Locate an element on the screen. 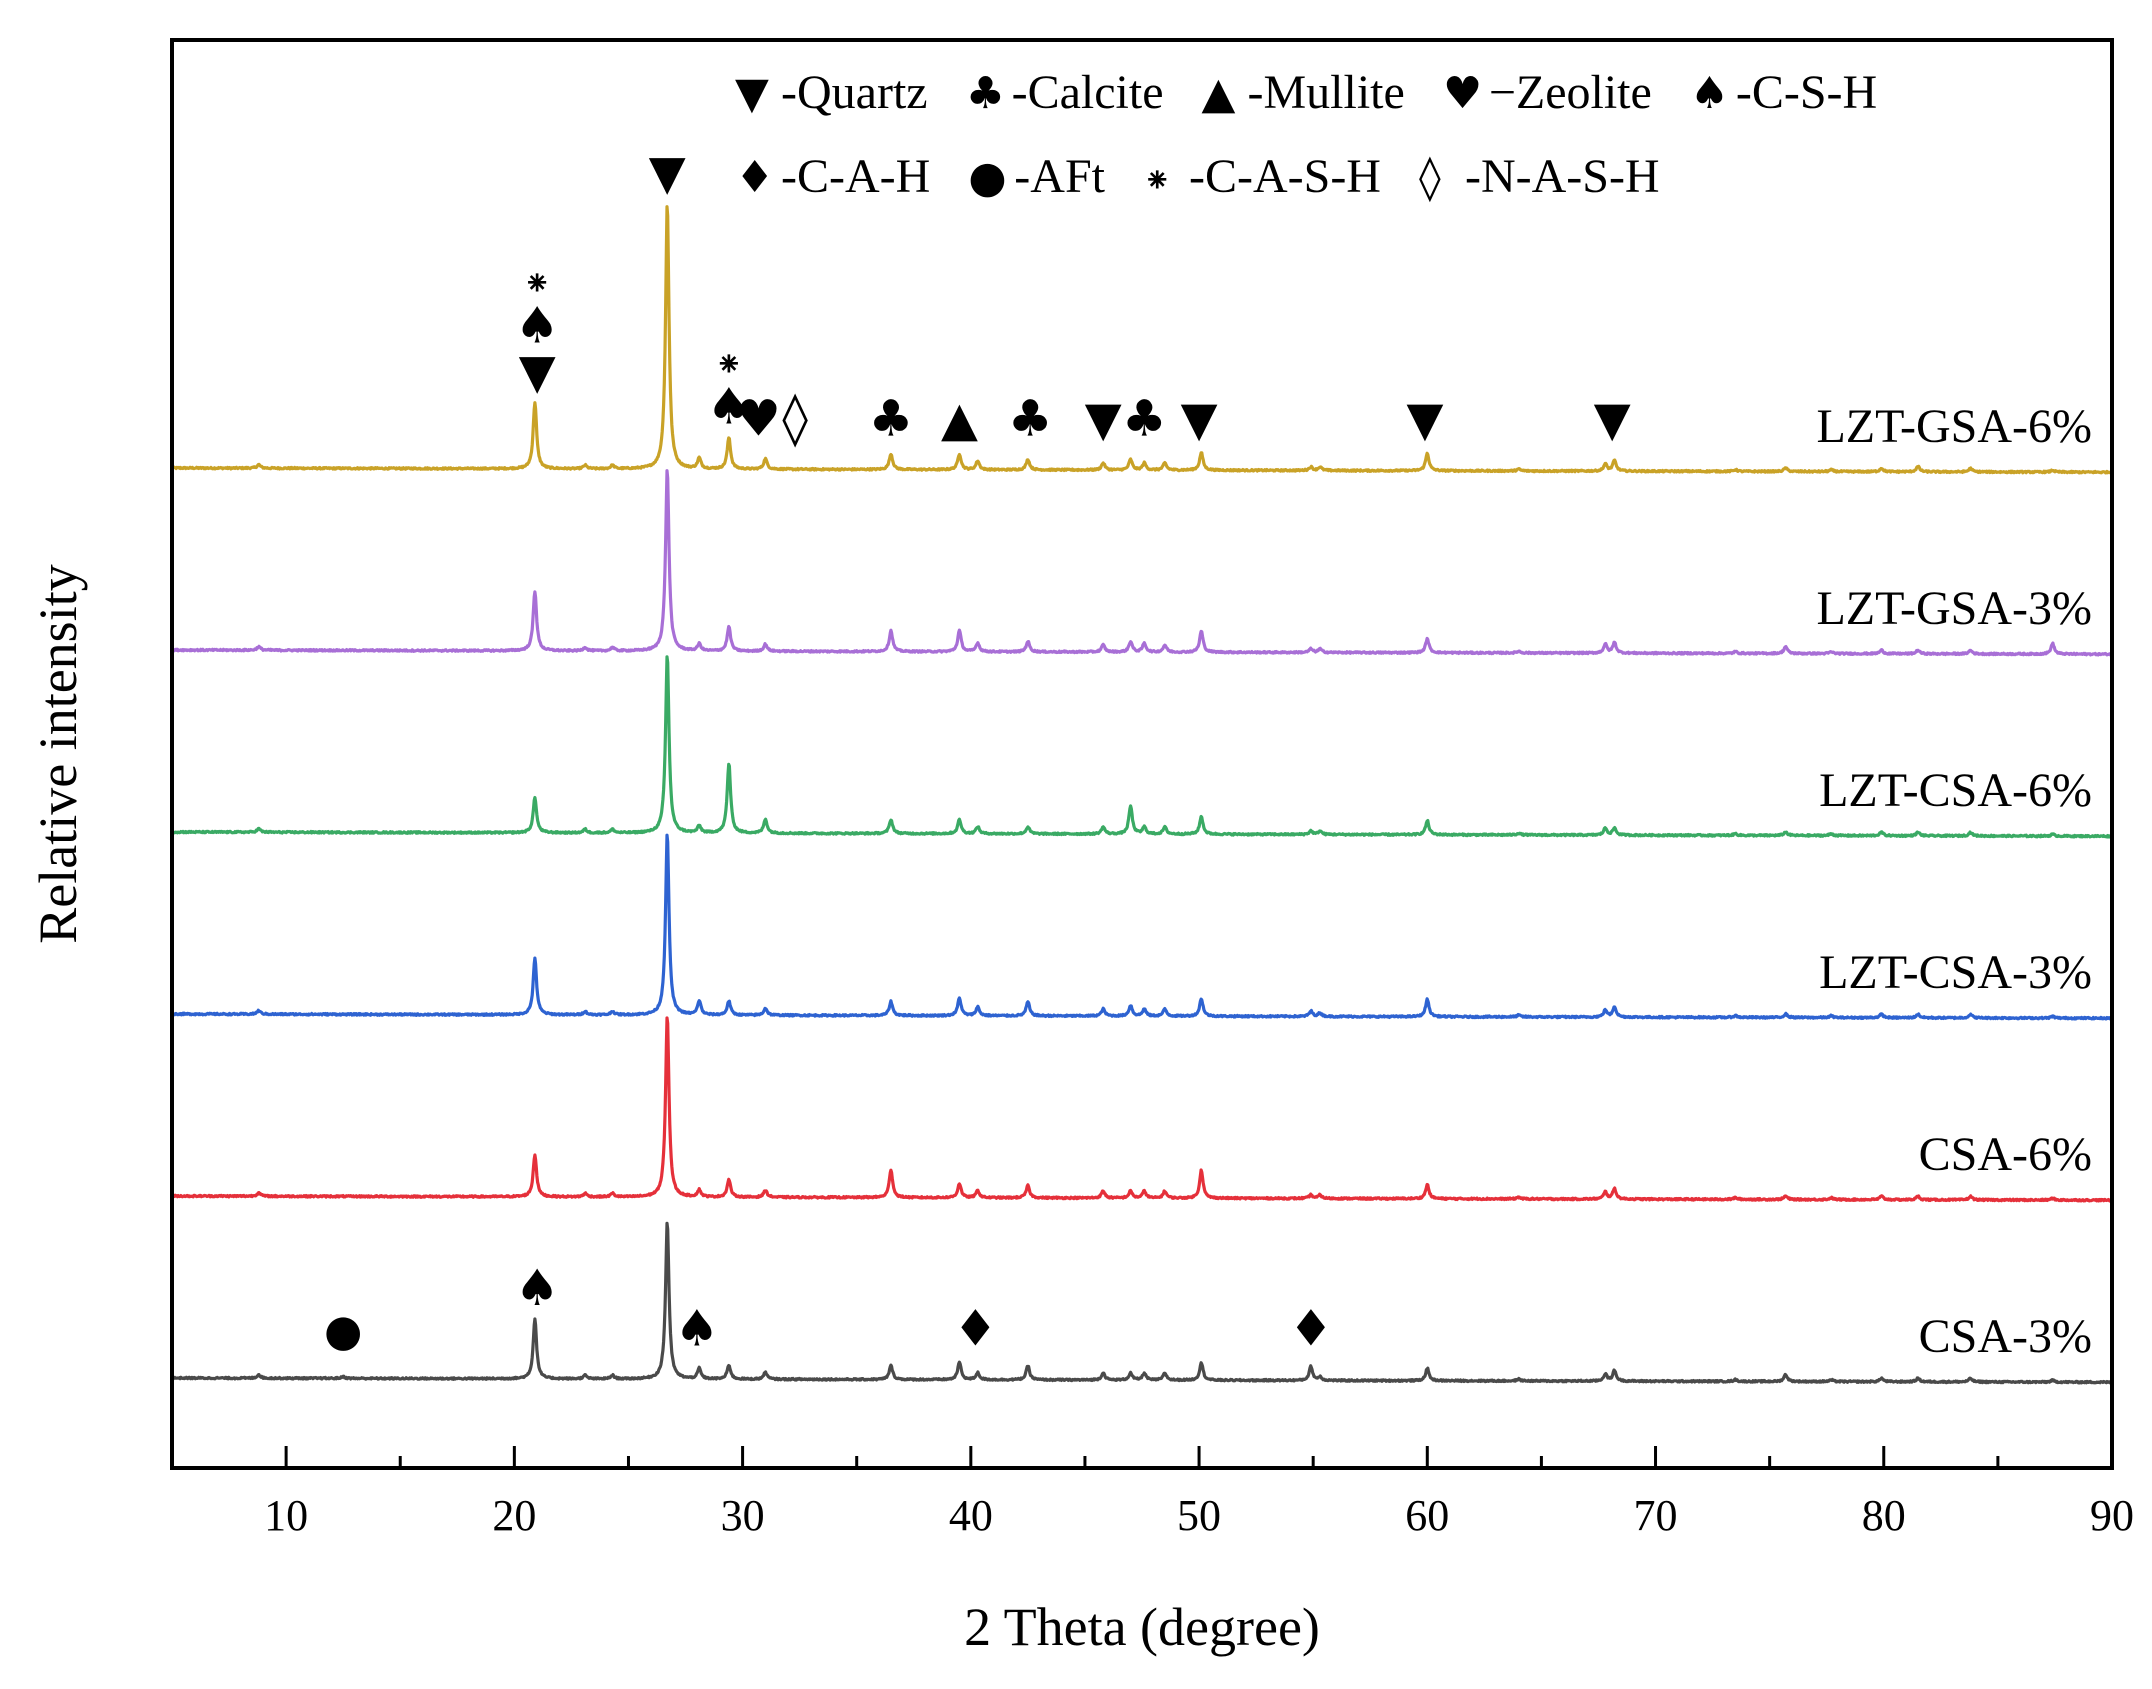  legend-item-c-a-h: ♦ -C-A-H is located at coordinates (832, 176).